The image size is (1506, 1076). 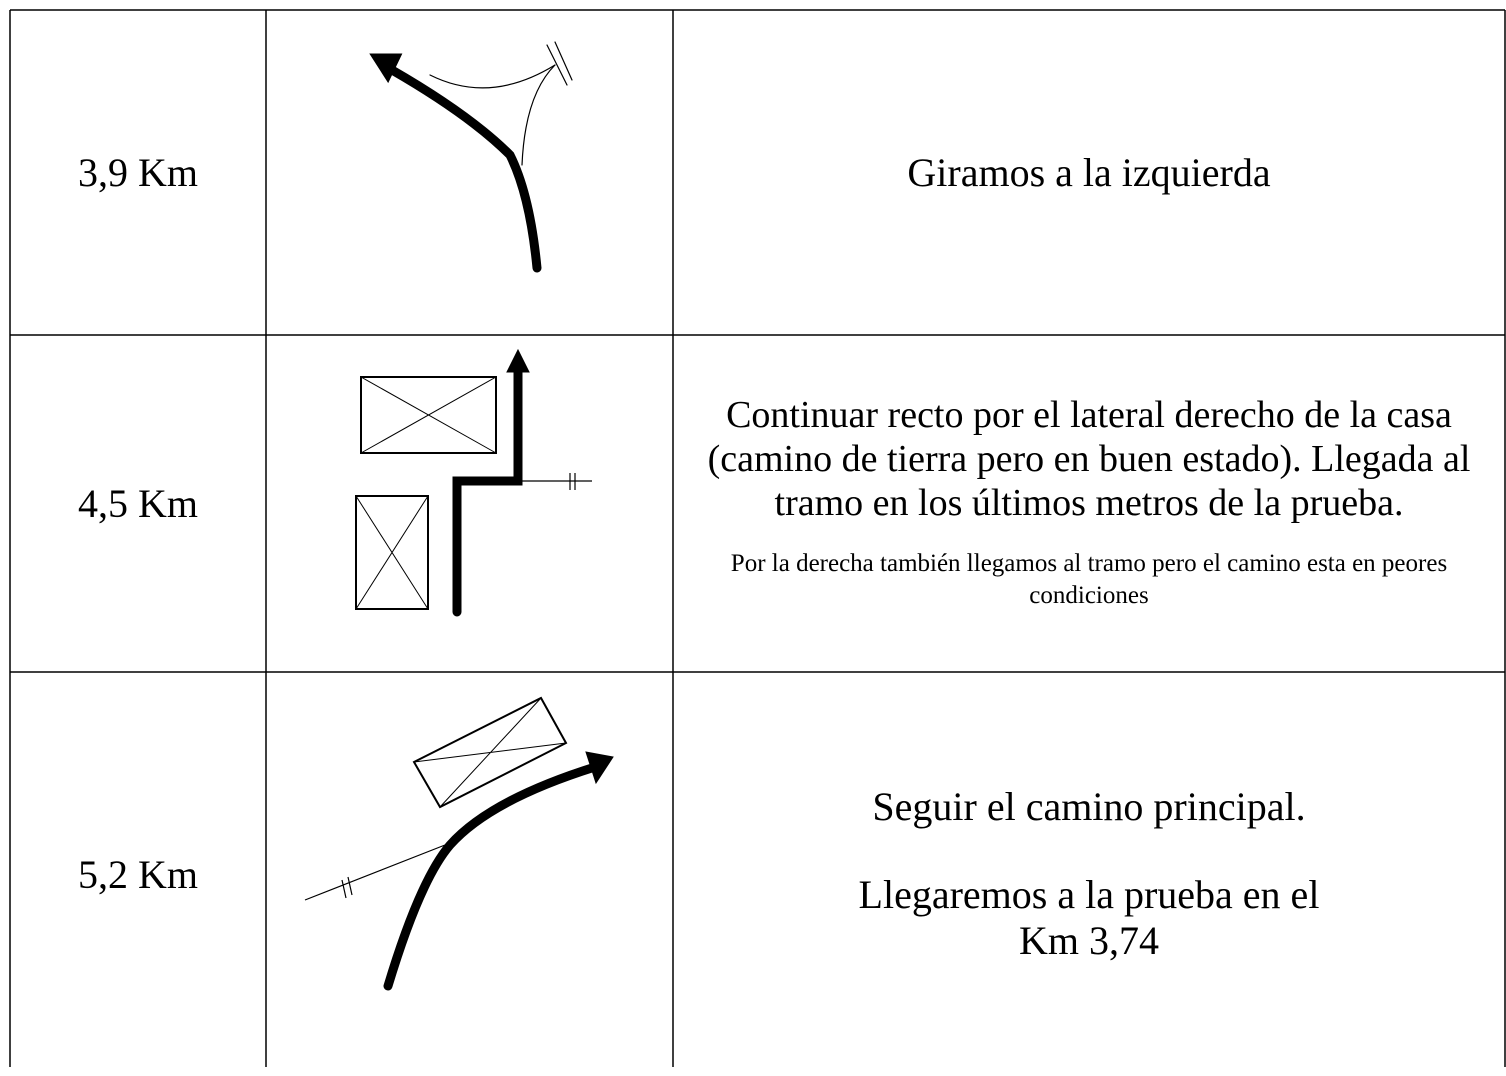 What do you see at coordinates (138, 172) in the screenshot?
I see `distance: 3,9 Km` at bounding box center [138, 172].